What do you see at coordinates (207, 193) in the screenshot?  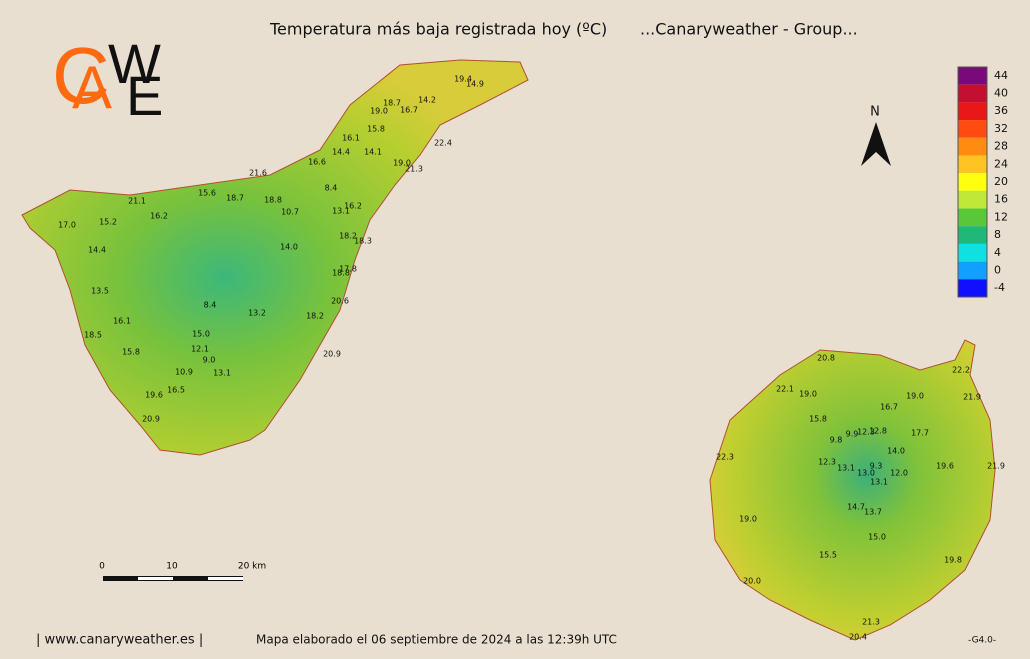 I see `station-value: 15.6` at bounding box center [207, 193].